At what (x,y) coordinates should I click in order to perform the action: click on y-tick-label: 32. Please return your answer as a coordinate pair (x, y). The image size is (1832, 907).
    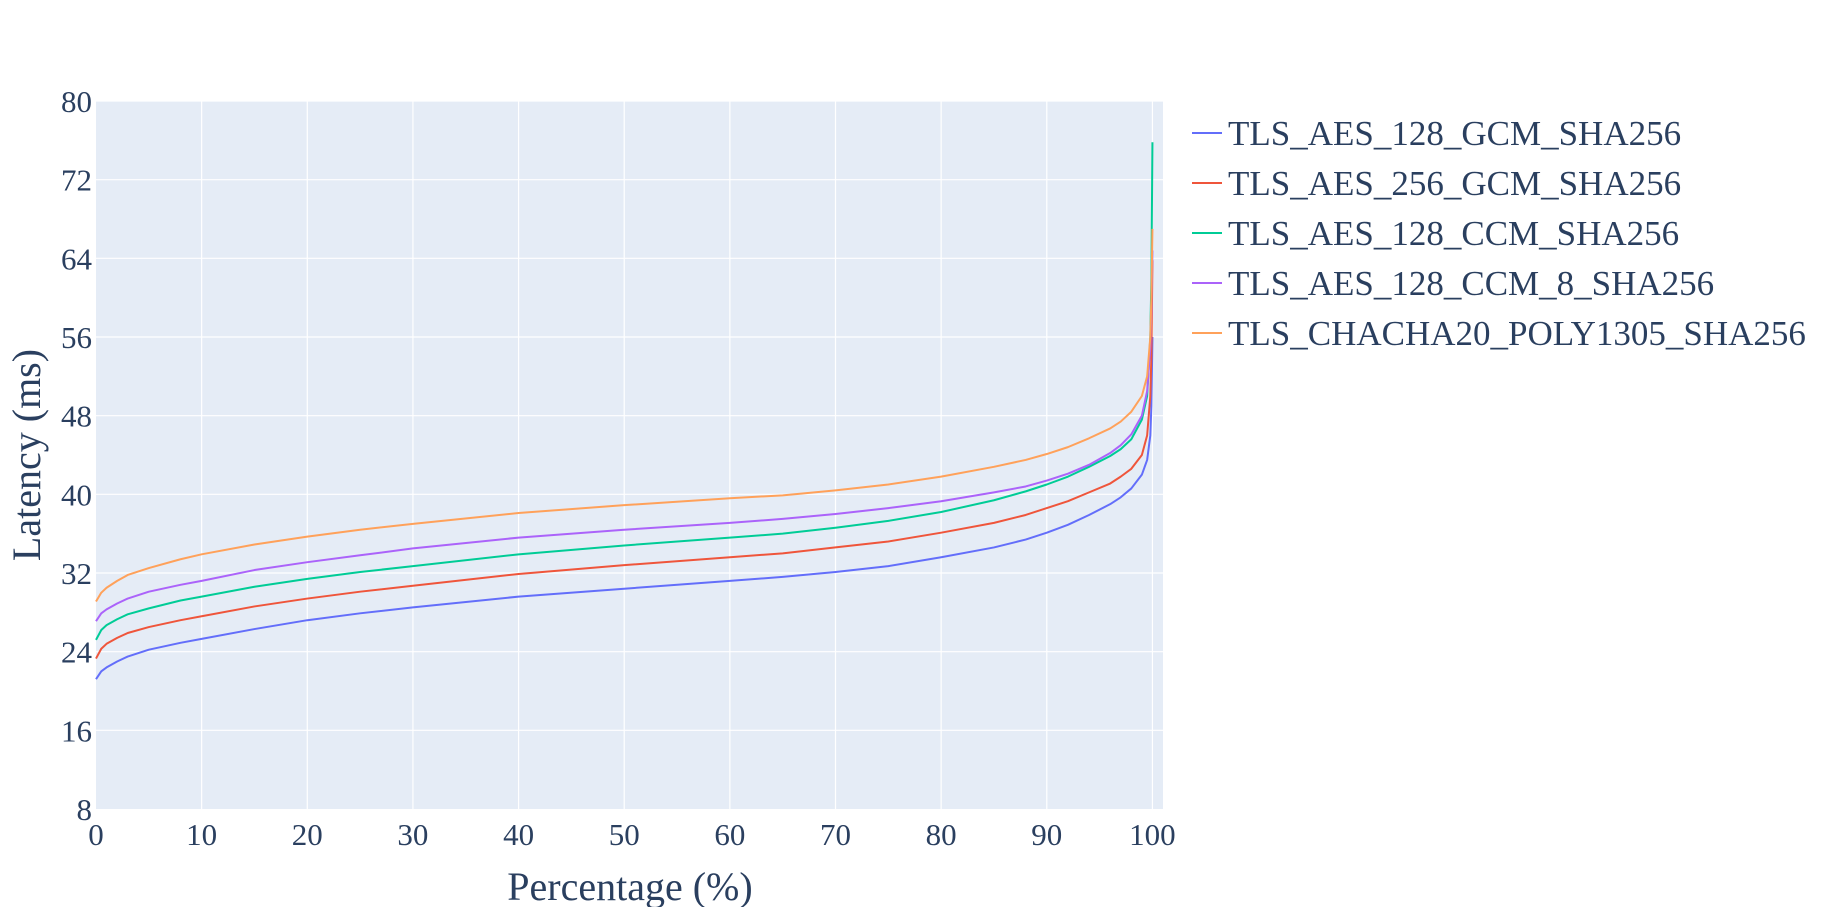
    Looking at the image, I should click on (76, 573).